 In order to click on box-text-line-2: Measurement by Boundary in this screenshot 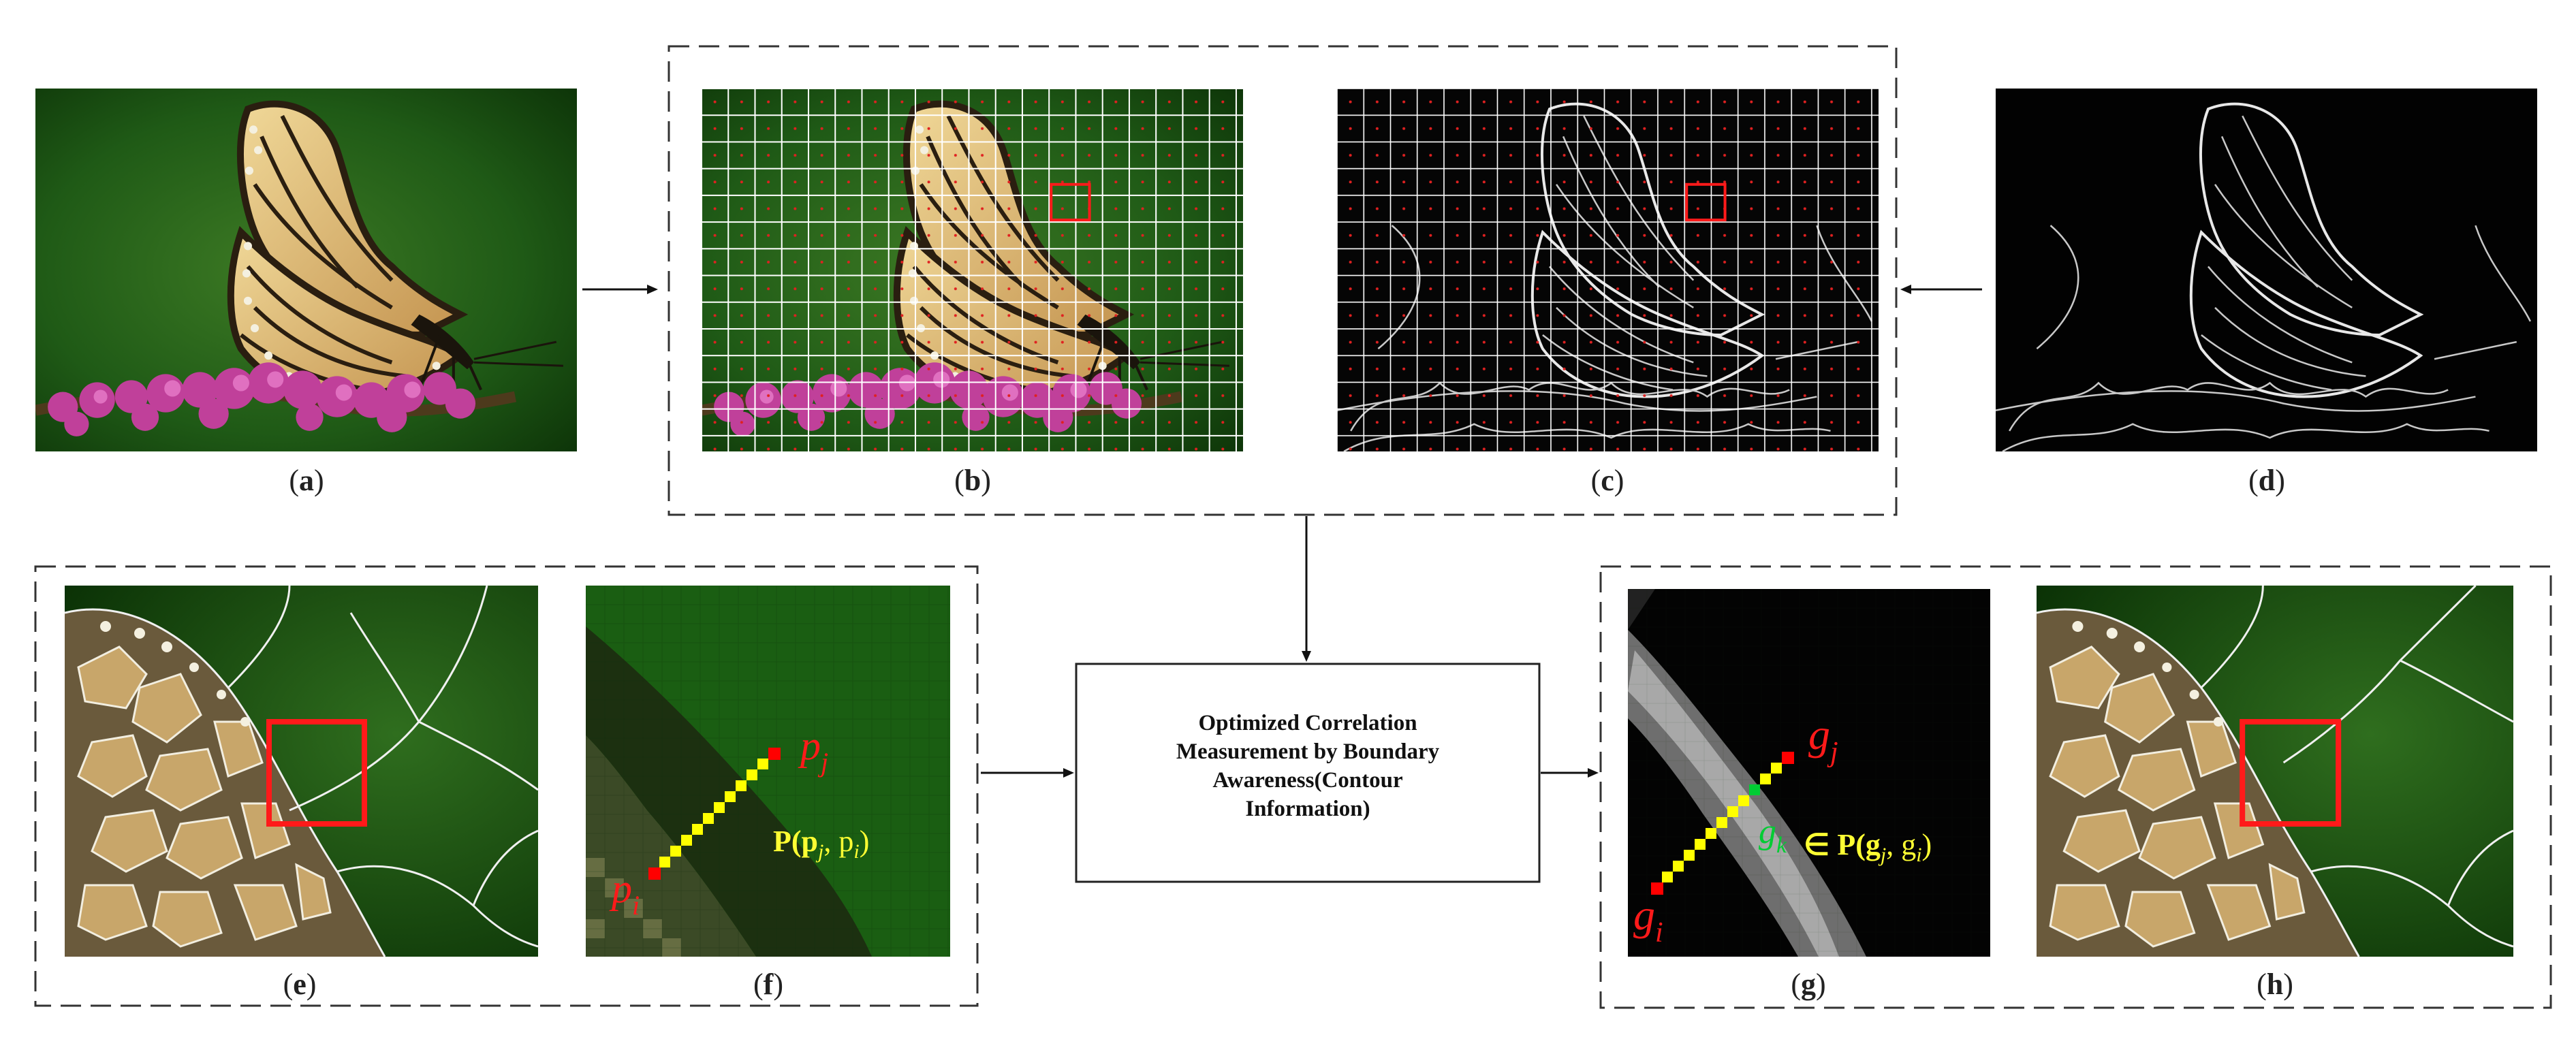, I will do `click(1308, 751)`.